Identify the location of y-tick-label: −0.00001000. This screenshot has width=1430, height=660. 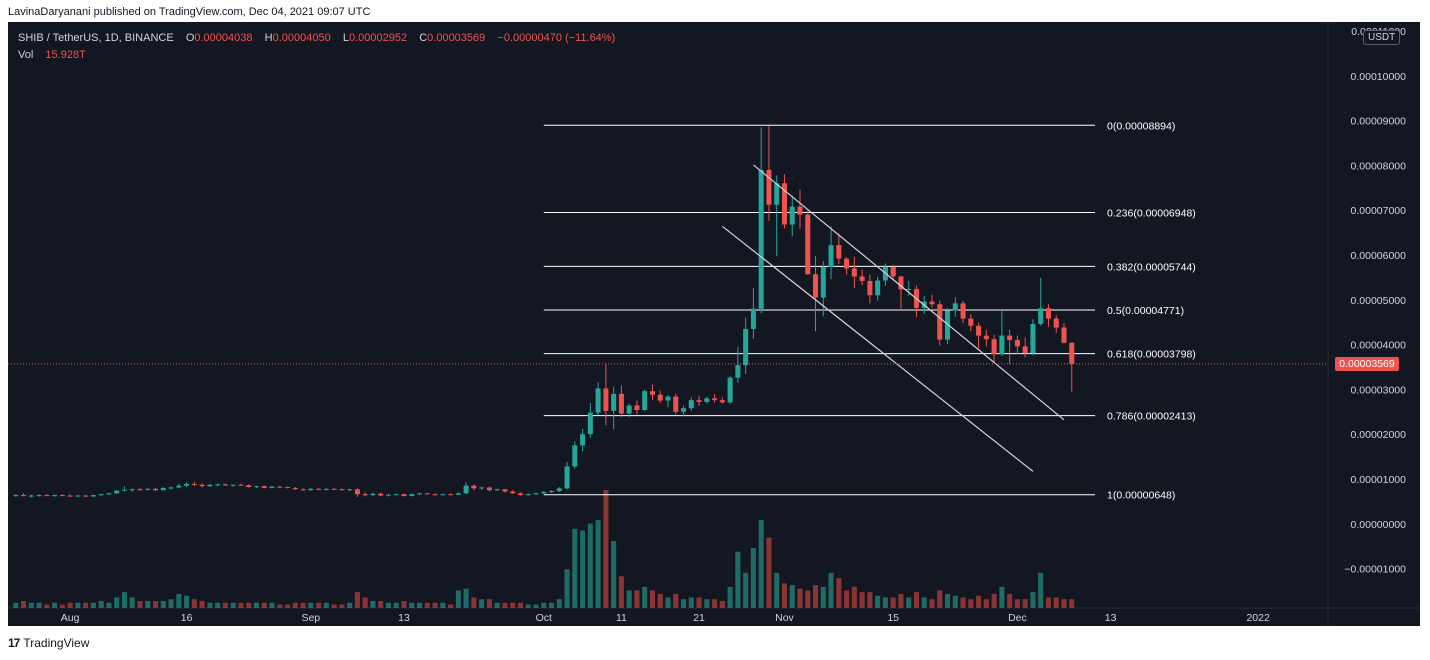
(1375, 570).